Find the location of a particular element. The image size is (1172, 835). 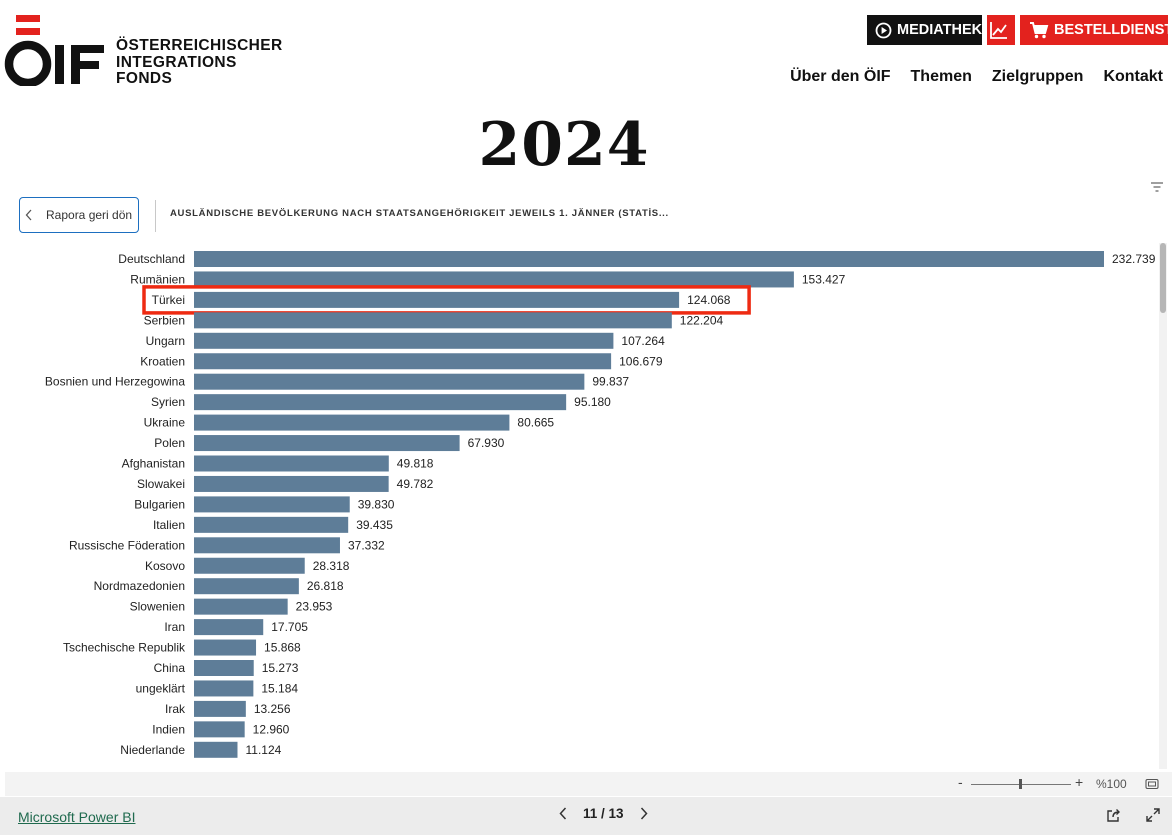

line-chart-icon is located at coordinates (998, 30).